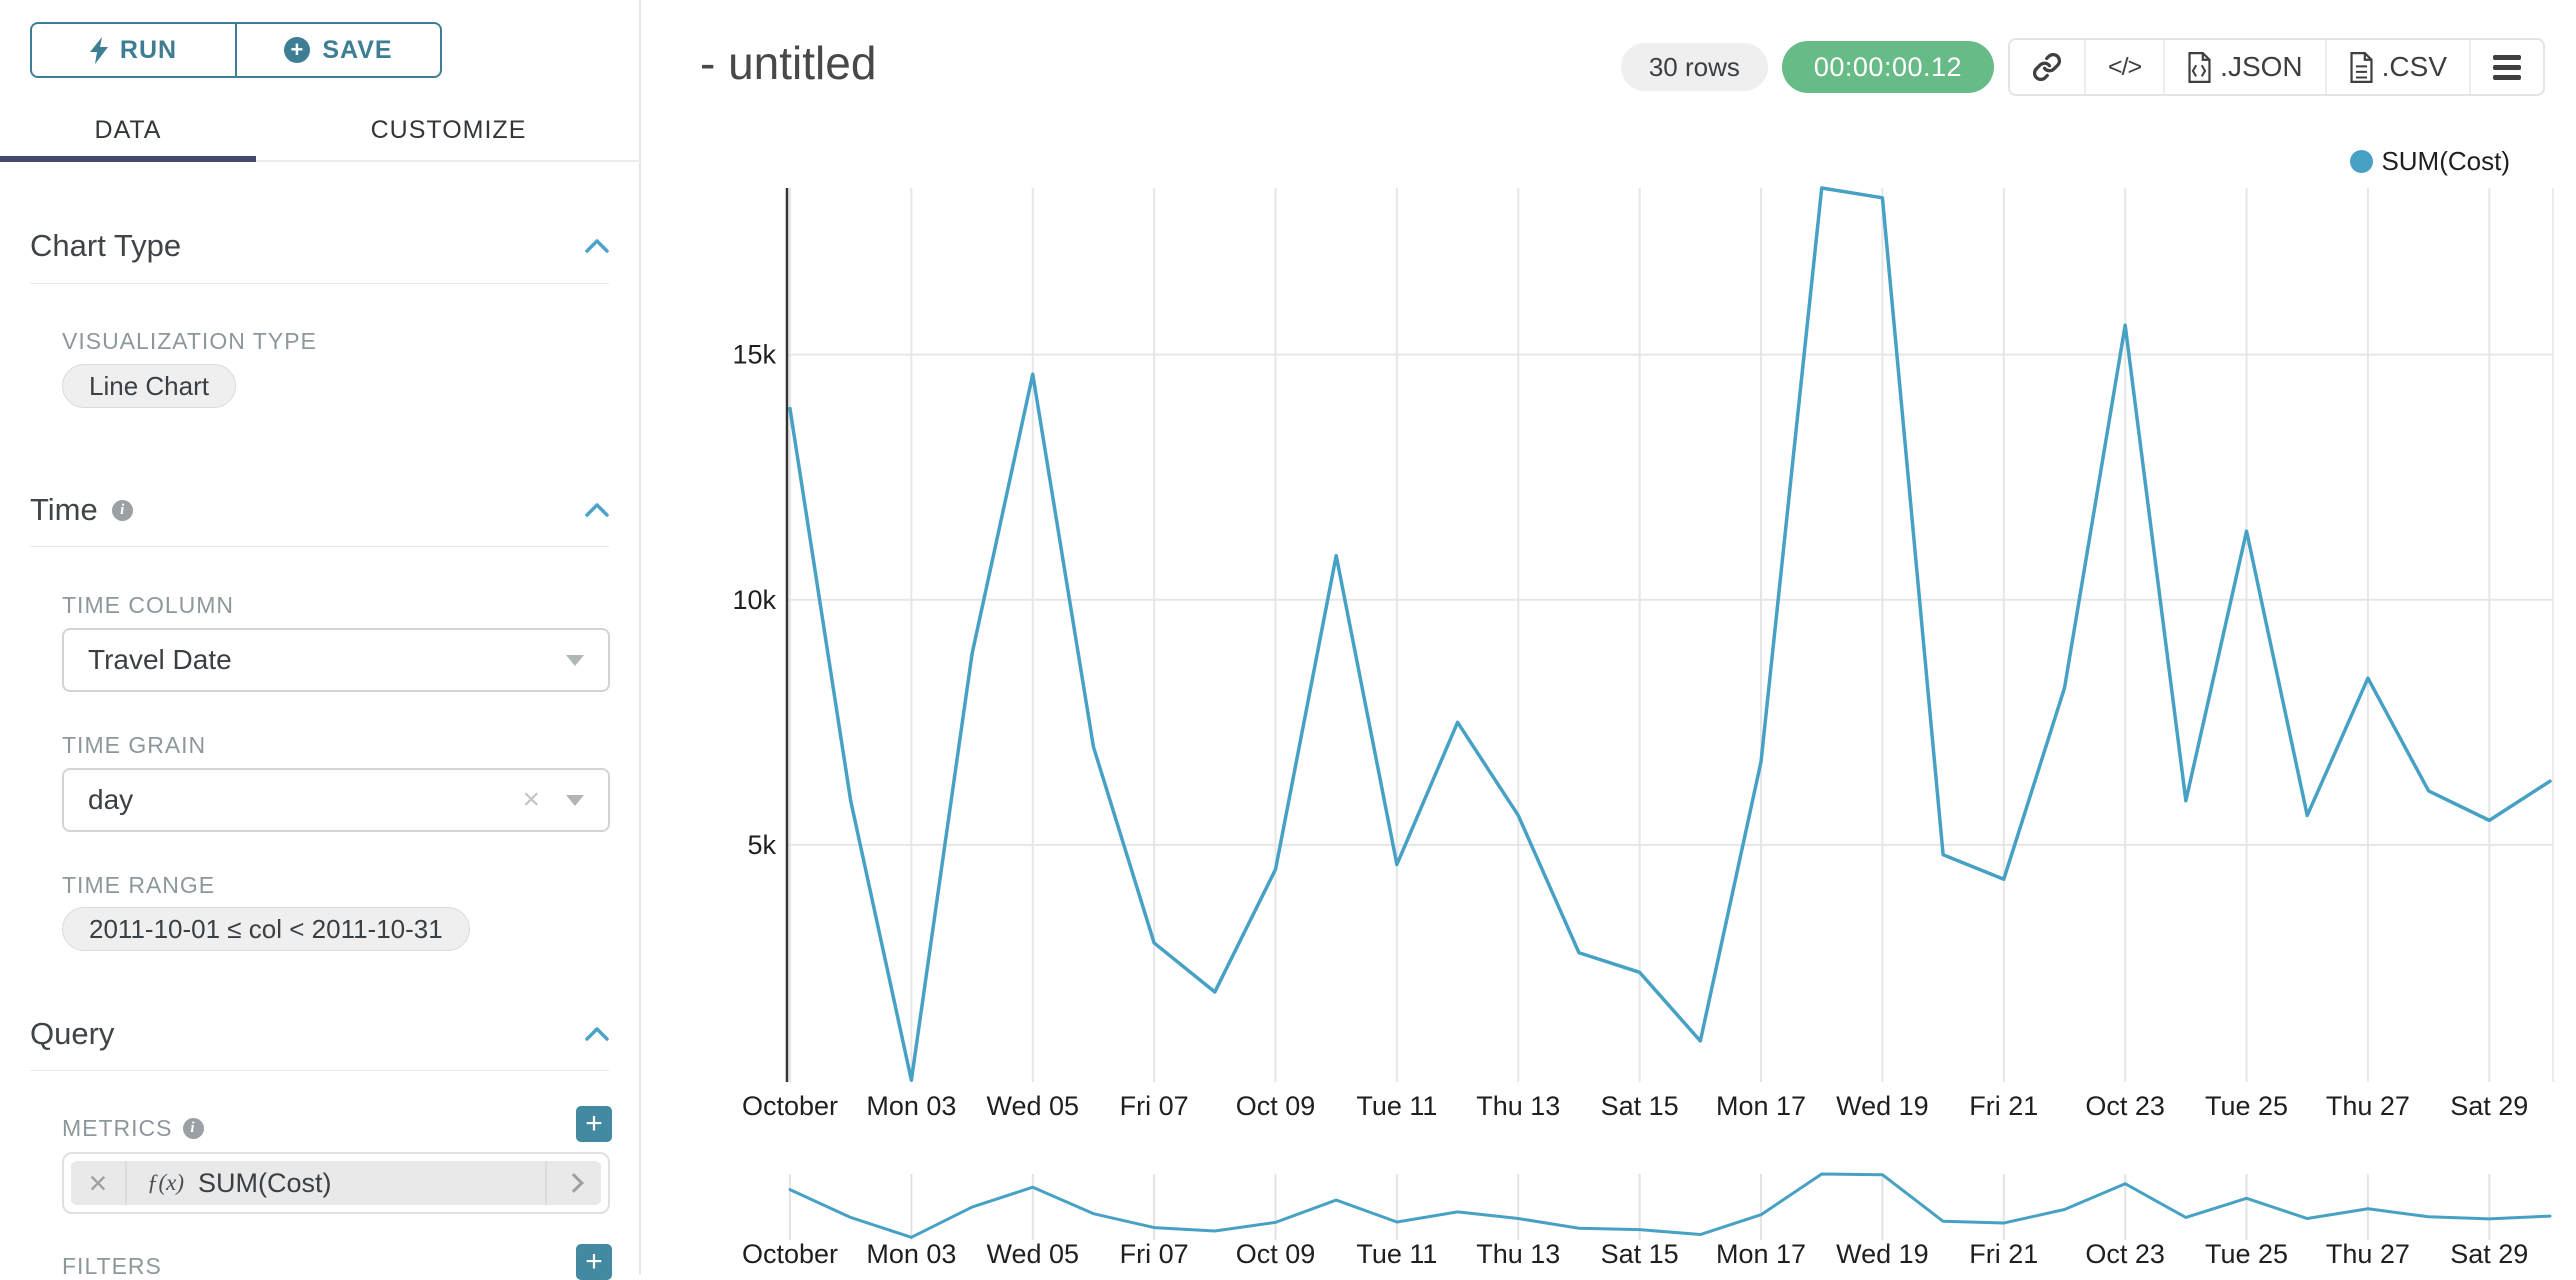 The height and width of the screenshot is (1280, 2576). I want to click on panel-tabs: DATA CUSTOMIZE, so click(320, 131).